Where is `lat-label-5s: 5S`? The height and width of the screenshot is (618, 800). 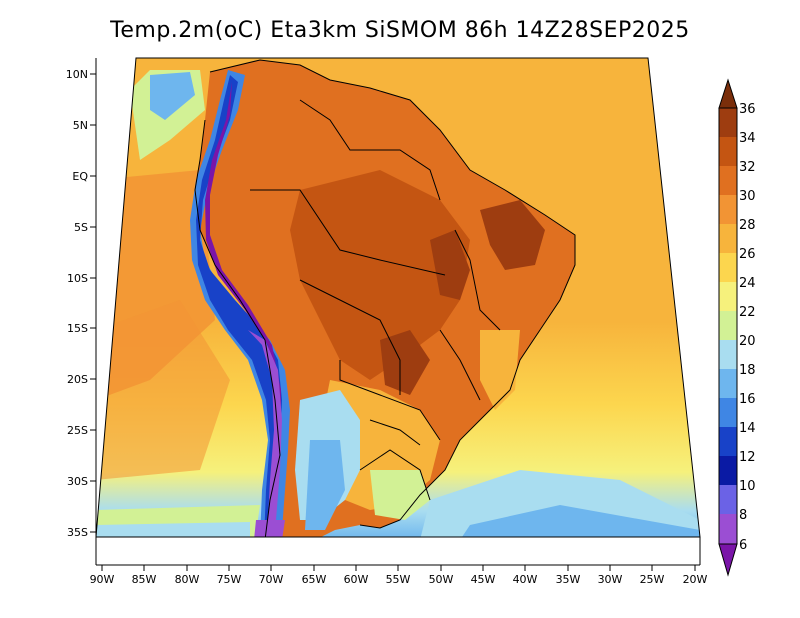 lat-label-5s: 5S is located at coordinates (81, 227).